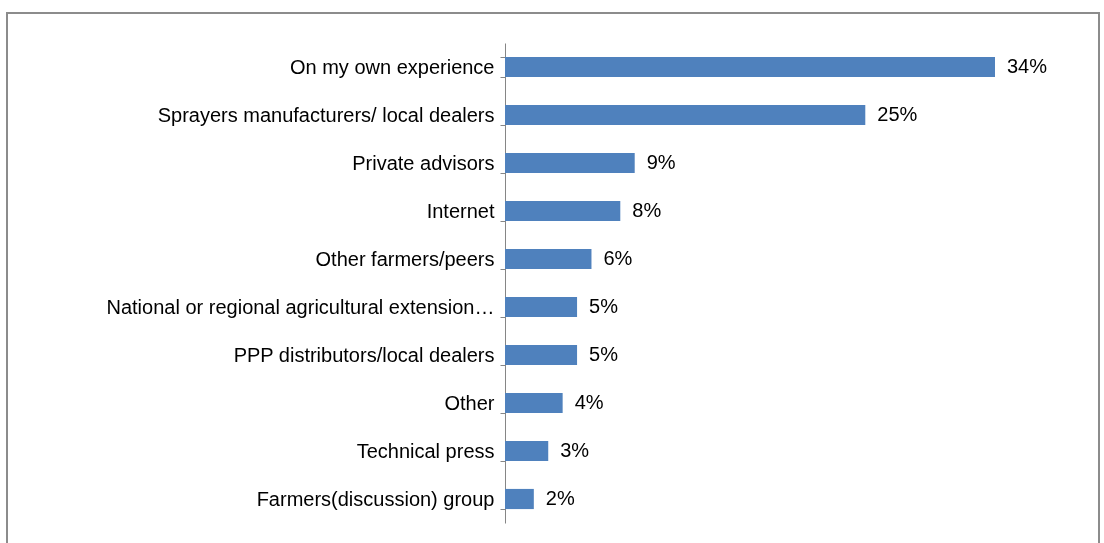 The height and width of the screenshot is (543, 1104). I want to click on data-label: 2%, so click(560, 498).